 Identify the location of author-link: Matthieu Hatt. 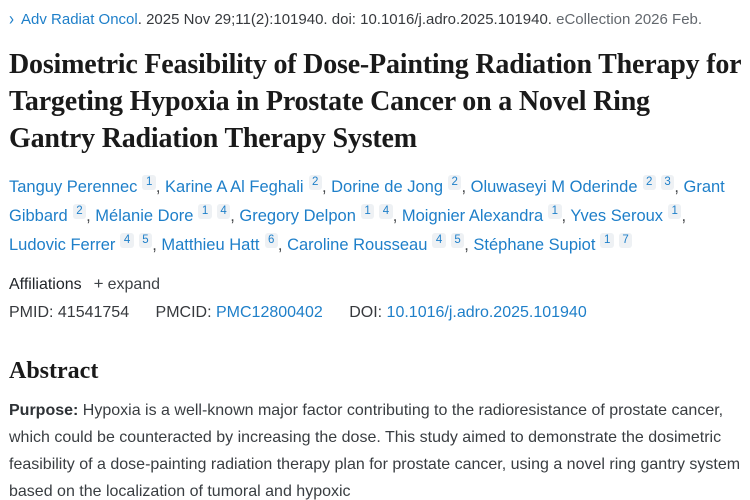
(210, 245).